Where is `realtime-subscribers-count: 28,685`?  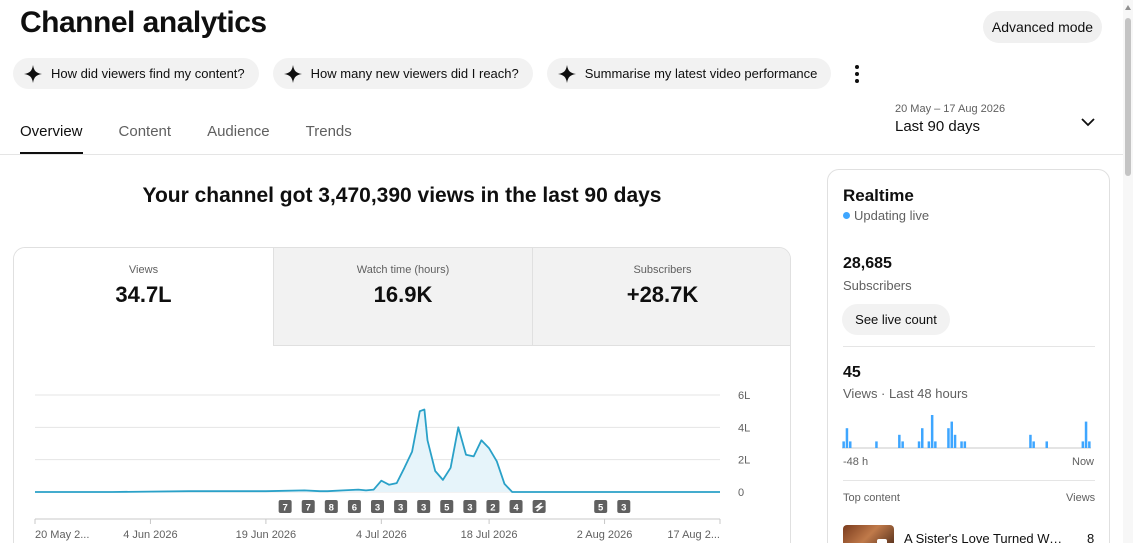 realtime-subscribers-count: 28,685 is located at coordinates (867, 263).